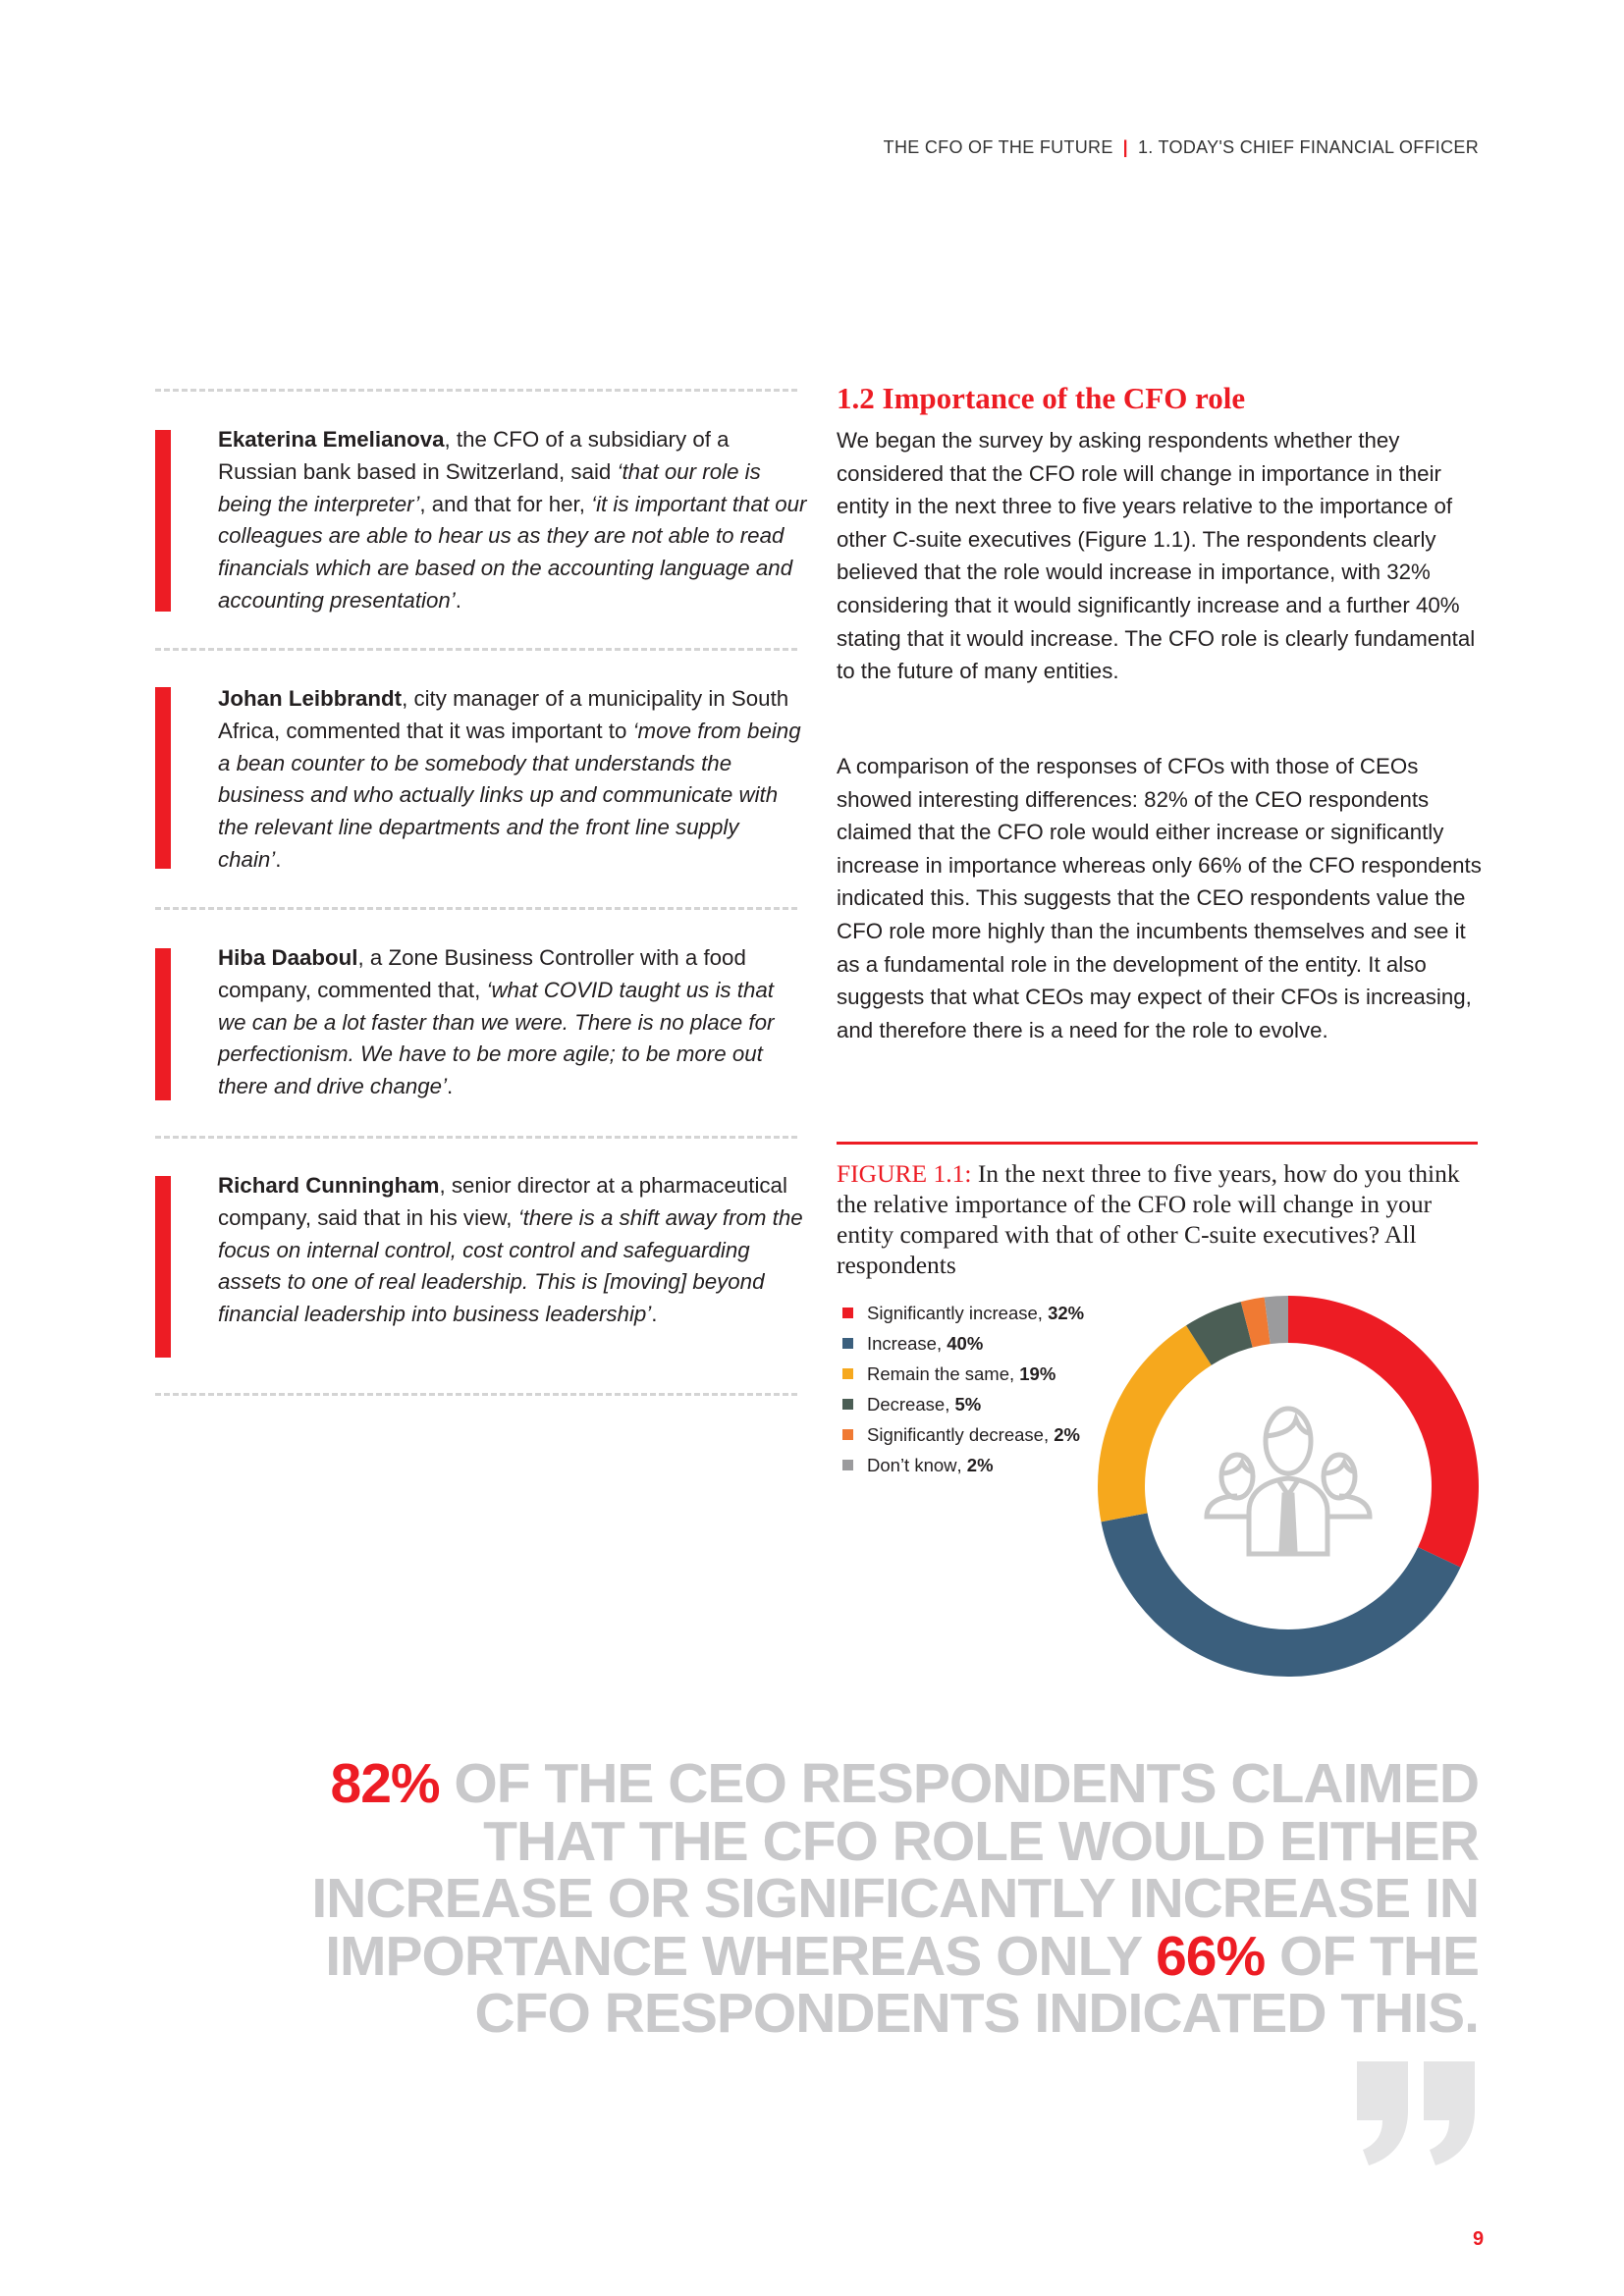  Describe the element at coordinates (977, 2014) in the screenshot. I see `pull-text: CFO RESPONDENTS INDICATED THIS.` at that location.